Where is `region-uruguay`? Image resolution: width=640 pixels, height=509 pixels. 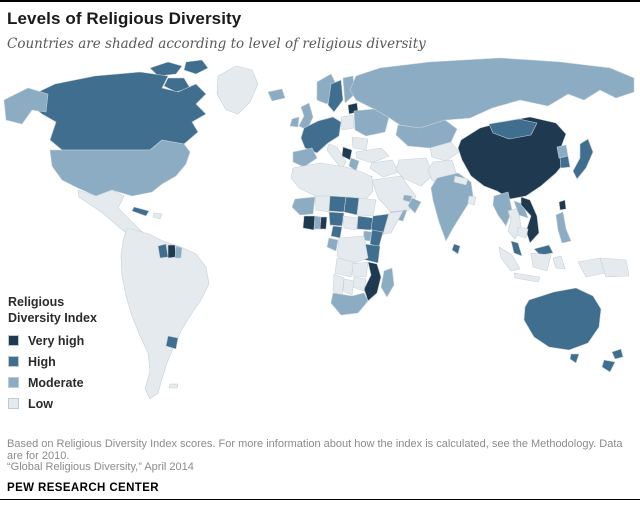 region-uruguay is located at coordinates (172, 342).